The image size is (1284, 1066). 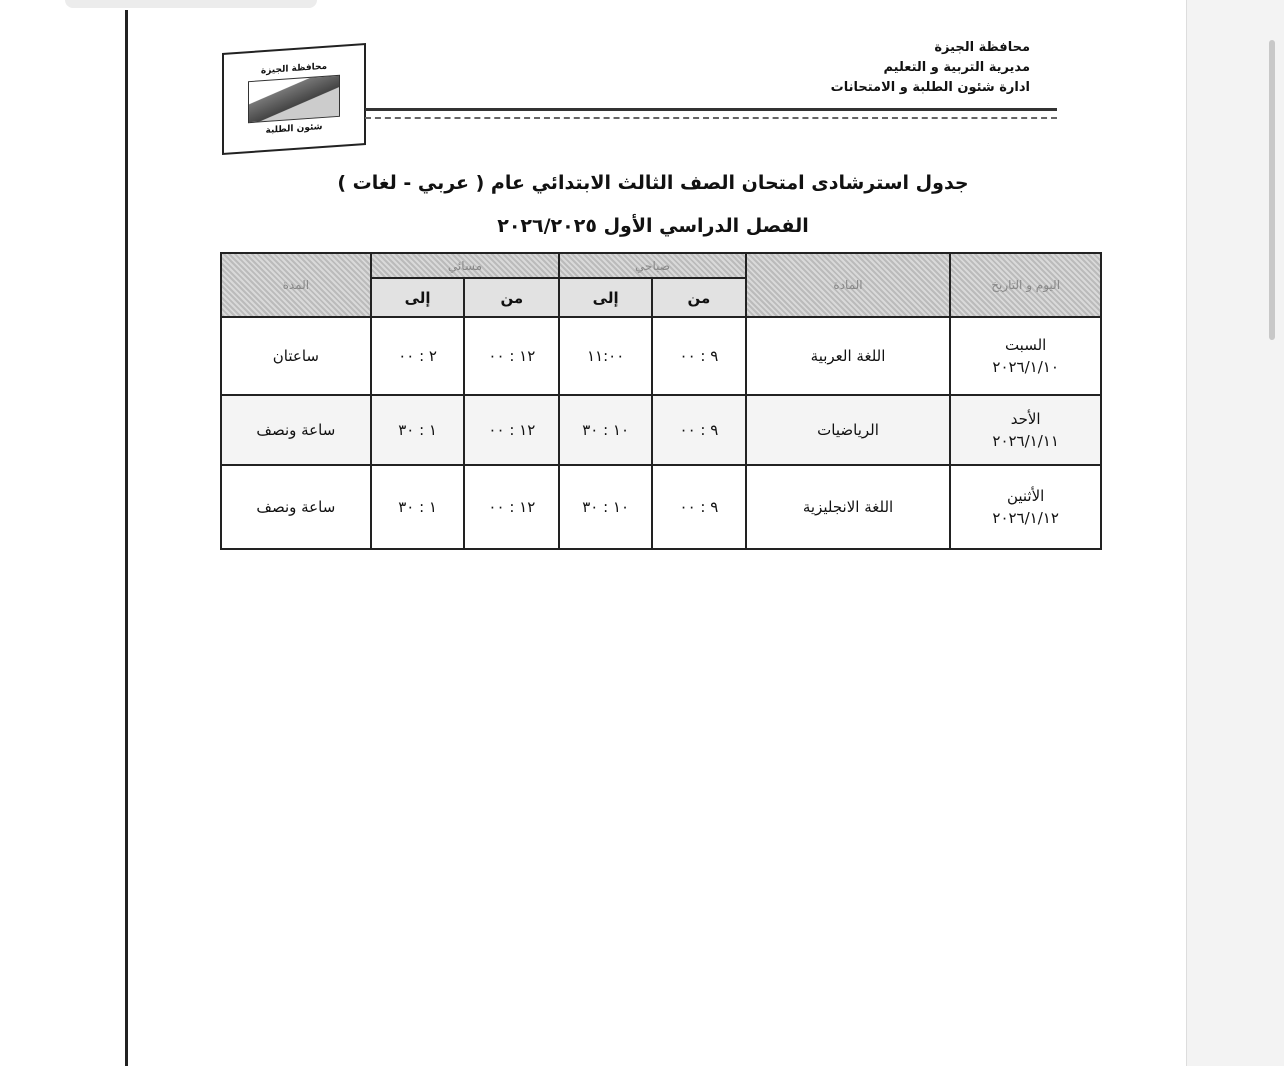 What do you see at coordinates (296, 285) in the screenshot?
I see `header-duration: المدة` at bounding box center [296, 285].